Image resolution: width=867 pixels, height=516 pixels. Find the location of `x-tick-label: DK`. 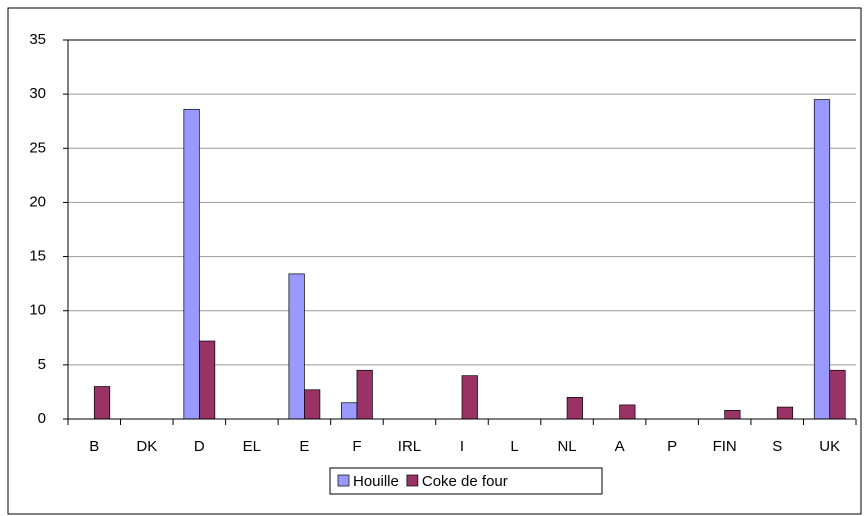

x-tick-label: DK is located at coordinates (146, 446).